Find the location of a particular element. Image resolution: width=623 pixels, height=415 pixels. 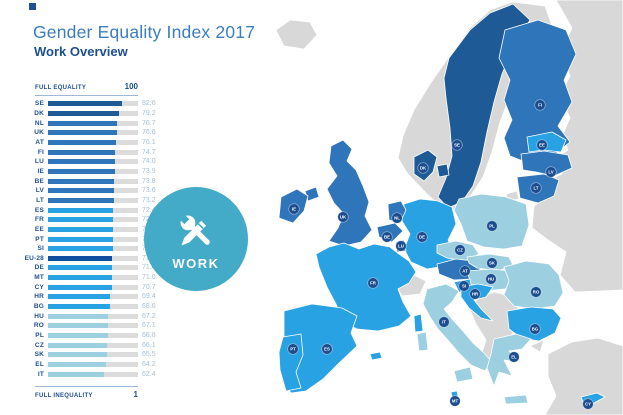

country-code: CY is located at coordinates (39, 287).